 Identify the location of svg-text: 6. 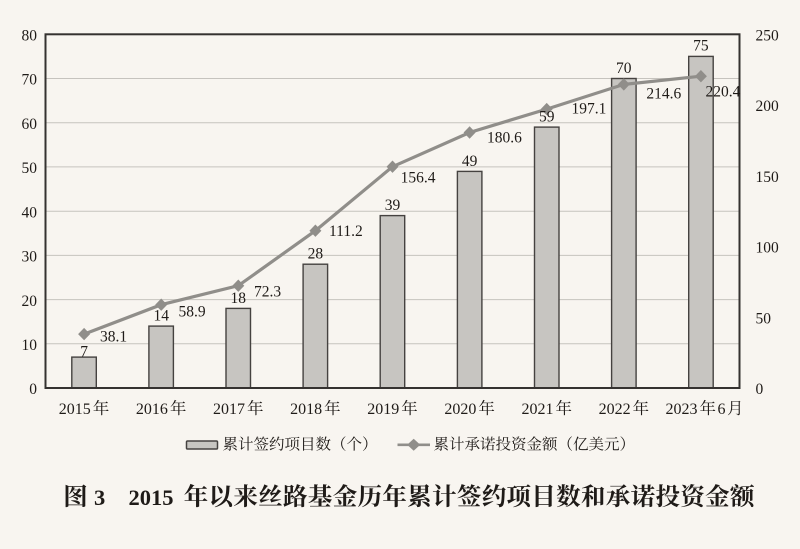
(722, 409).